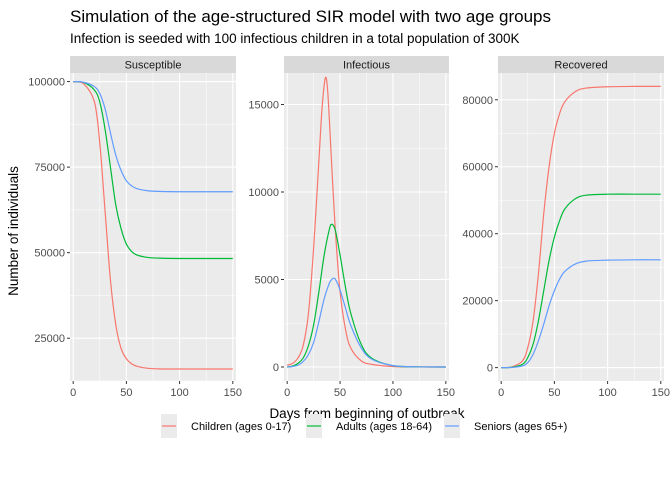 The height and width of the screenshot is (480, 672). Describe the element at coordinates (241, 427) in the screenshot. I see `legend-label: Children (ages 0-17)` at that location.